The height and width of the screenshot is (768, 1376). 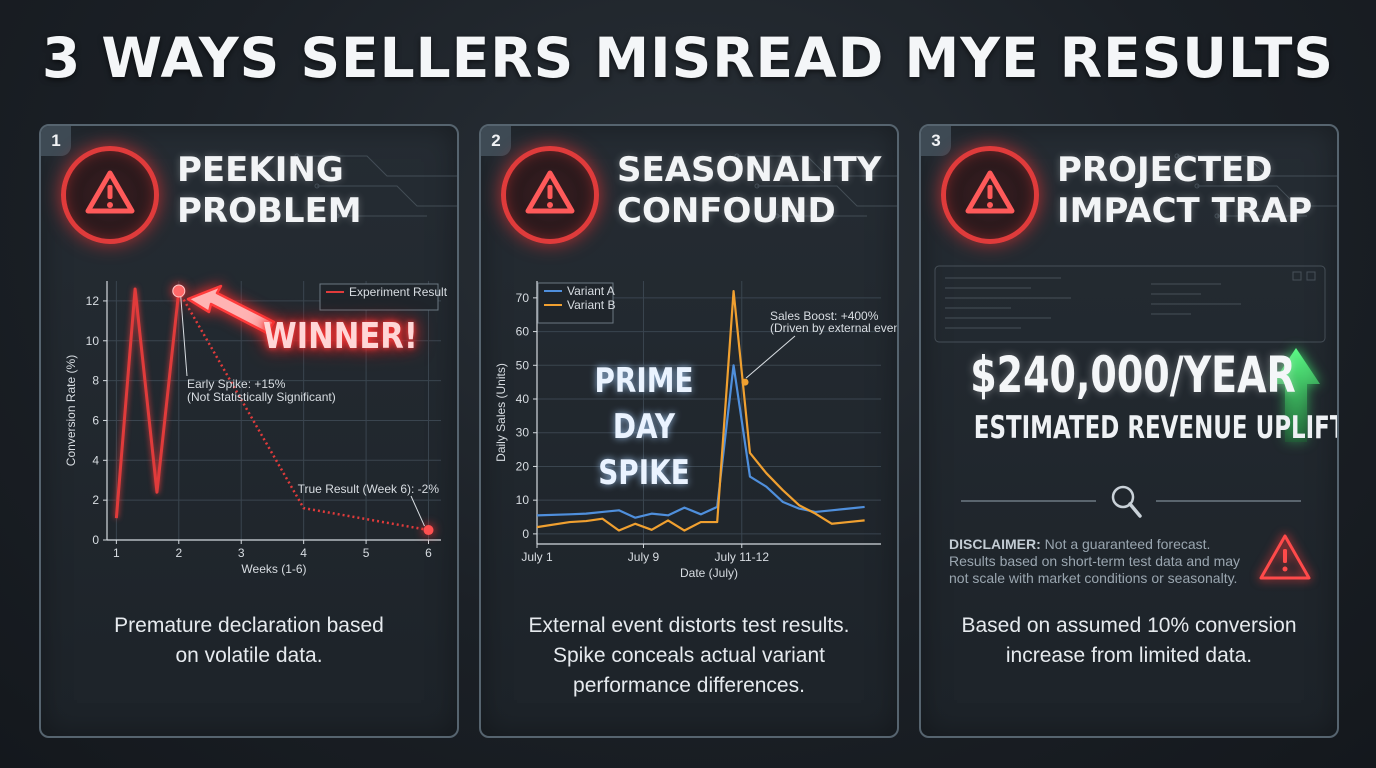 I want to click on y-axis-label: Daily Sales (Units), so click(x=501, y=412).